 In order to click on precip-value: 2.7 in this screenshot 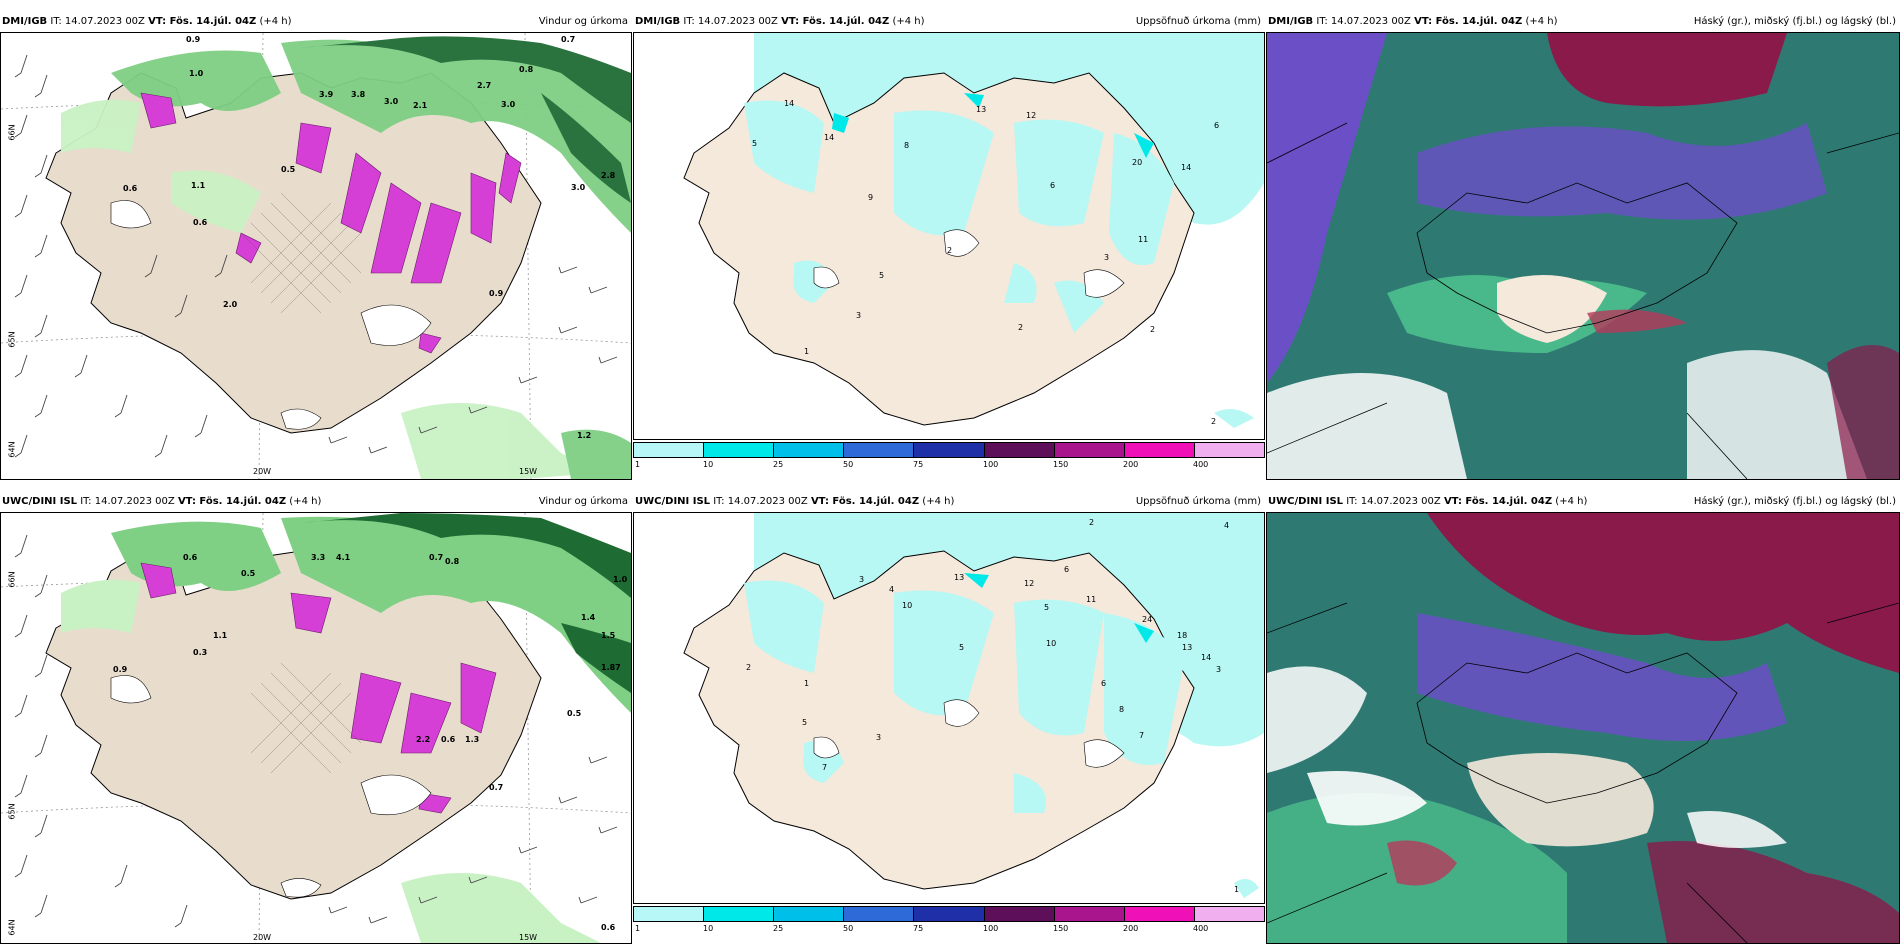, I will do `click(484, 85)`.